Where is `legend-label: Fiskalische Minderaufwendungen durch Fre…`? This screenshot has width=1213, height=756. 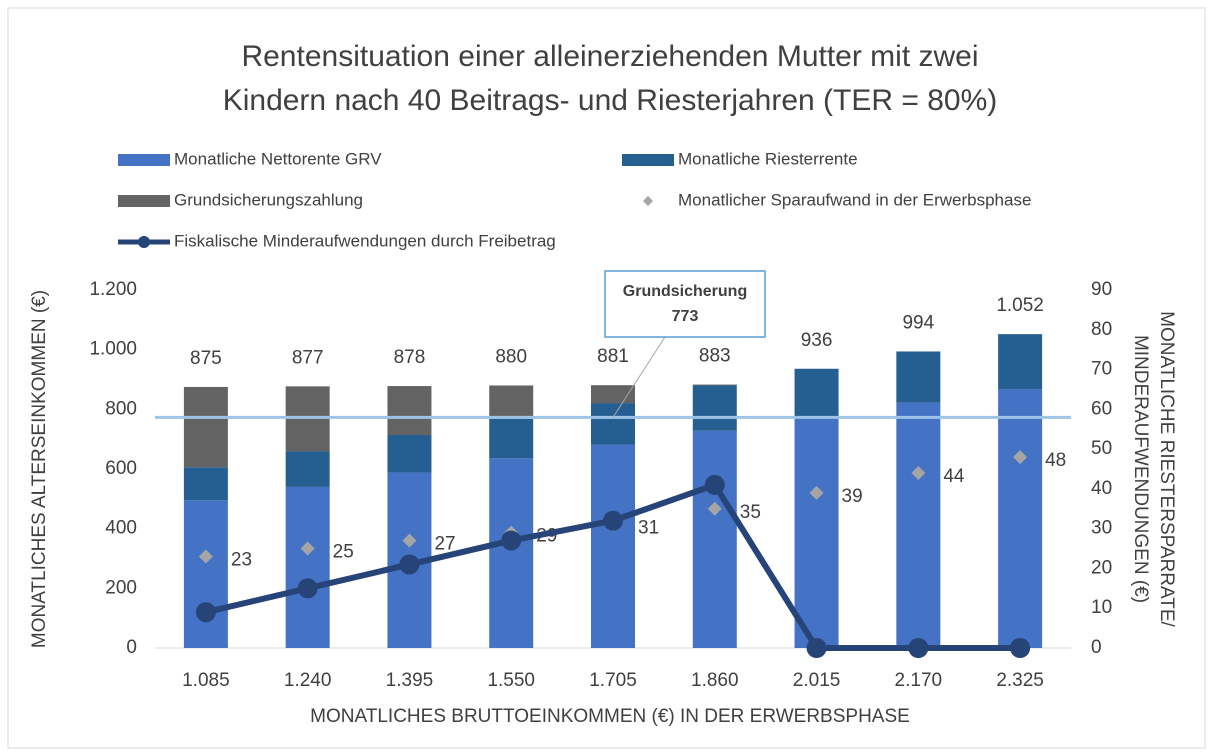 legend-label: Fiskalische Minderaufwendungen durch Fre… is located at coordinates (365, 240).